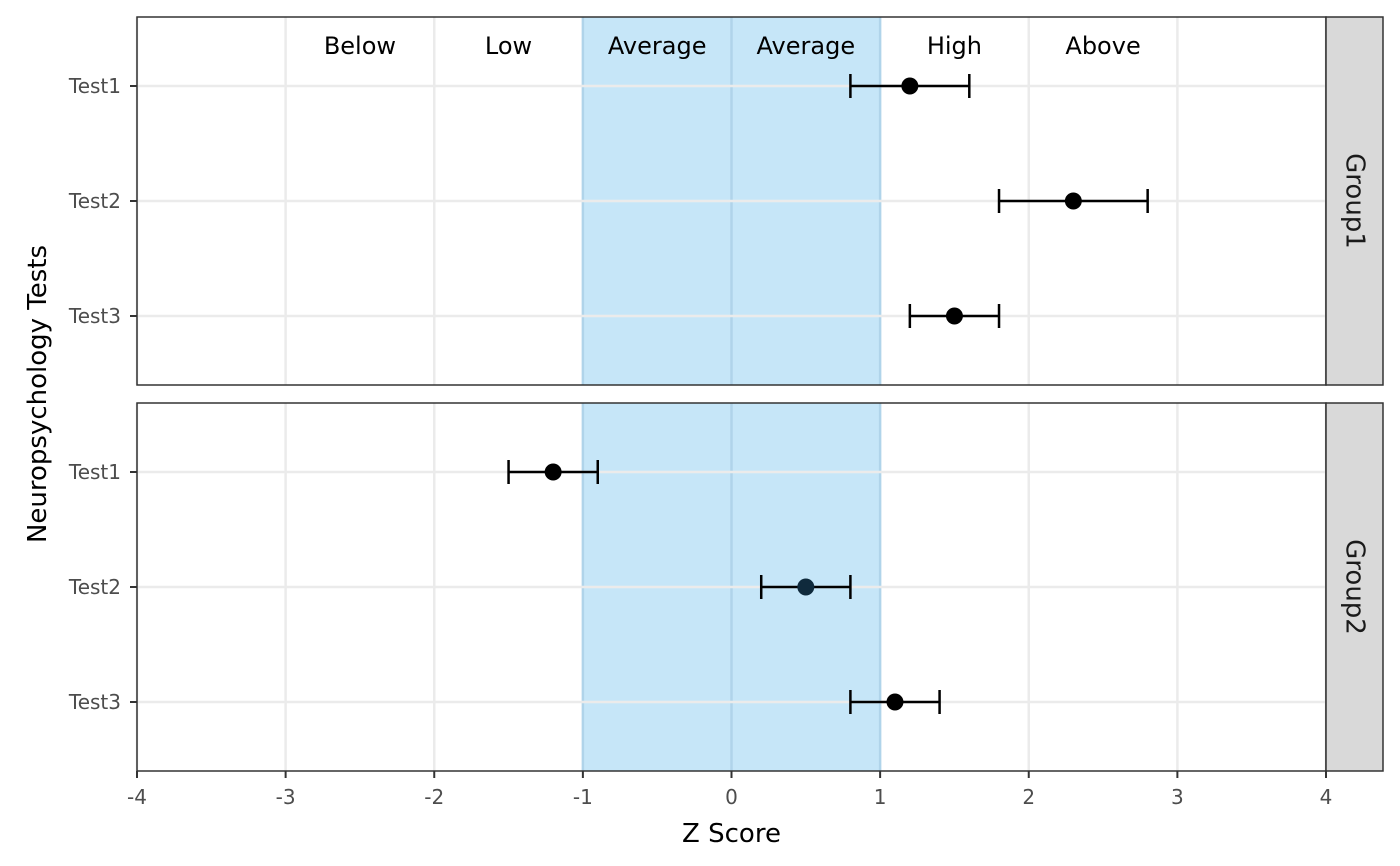 The image size is (1400, 866). I want to click on data-point-group1-test2, so click(1073, 201).